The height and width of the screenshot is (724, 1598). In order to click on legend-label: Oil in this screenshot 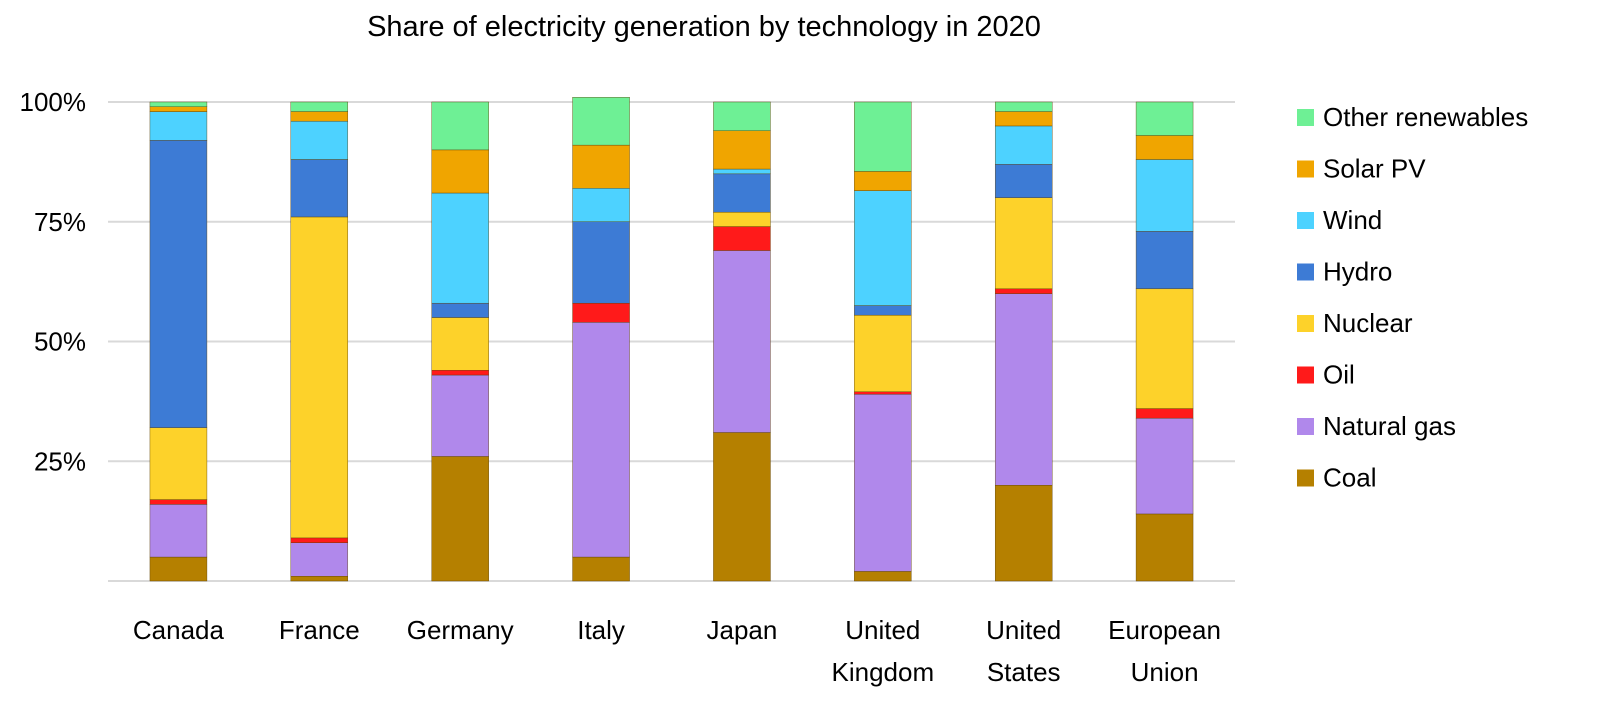, I will do `click(1339, 375)`.